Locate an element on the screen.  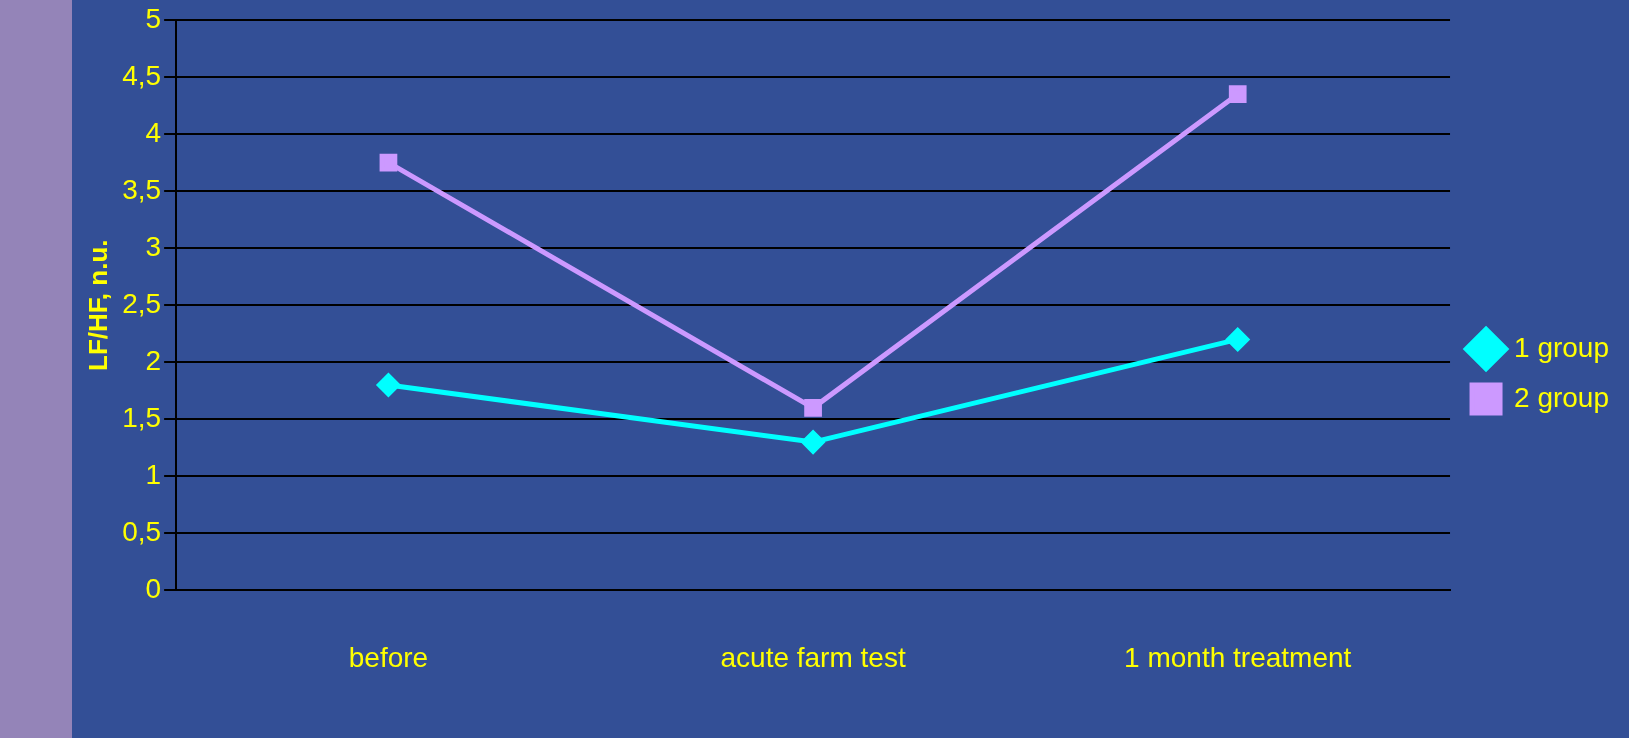
y-tick-label: 1 is located at coordinates (153, 475).